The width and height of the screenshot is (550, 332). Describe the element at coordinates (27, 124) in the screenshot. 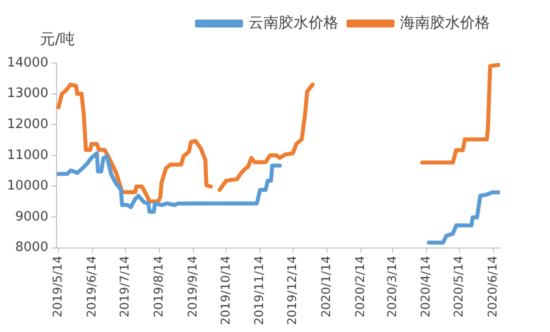

I see `y-tick-label: 12000` at that location.